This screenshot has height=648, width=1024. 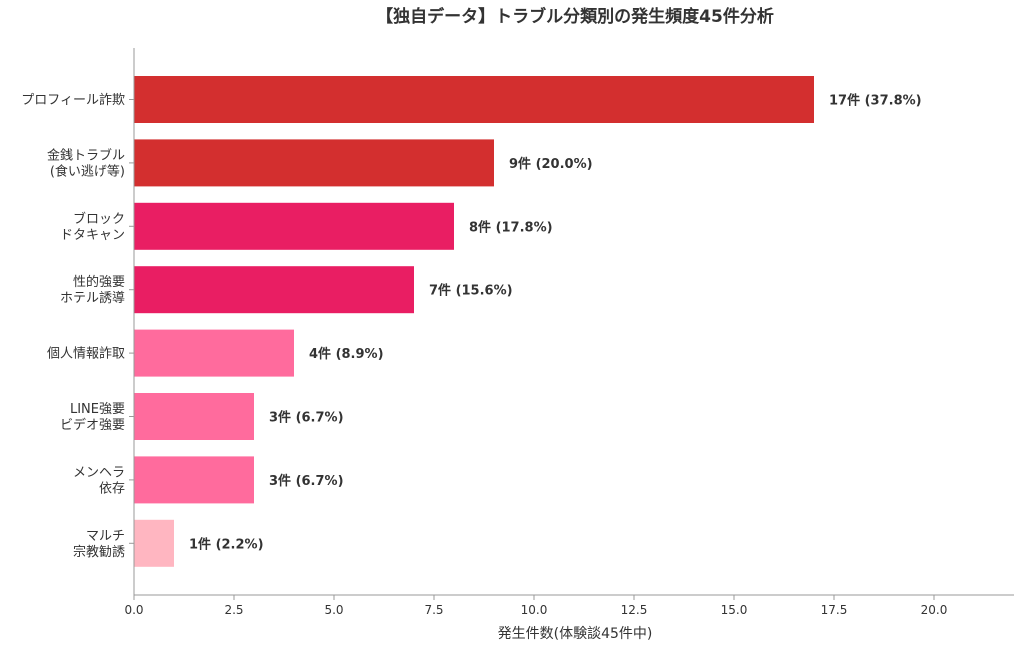 What do you see at coordinates (99, 480) in the screenshot?
I see `category-label-6: メンヘラ依存` at bounding box center [99, 480].